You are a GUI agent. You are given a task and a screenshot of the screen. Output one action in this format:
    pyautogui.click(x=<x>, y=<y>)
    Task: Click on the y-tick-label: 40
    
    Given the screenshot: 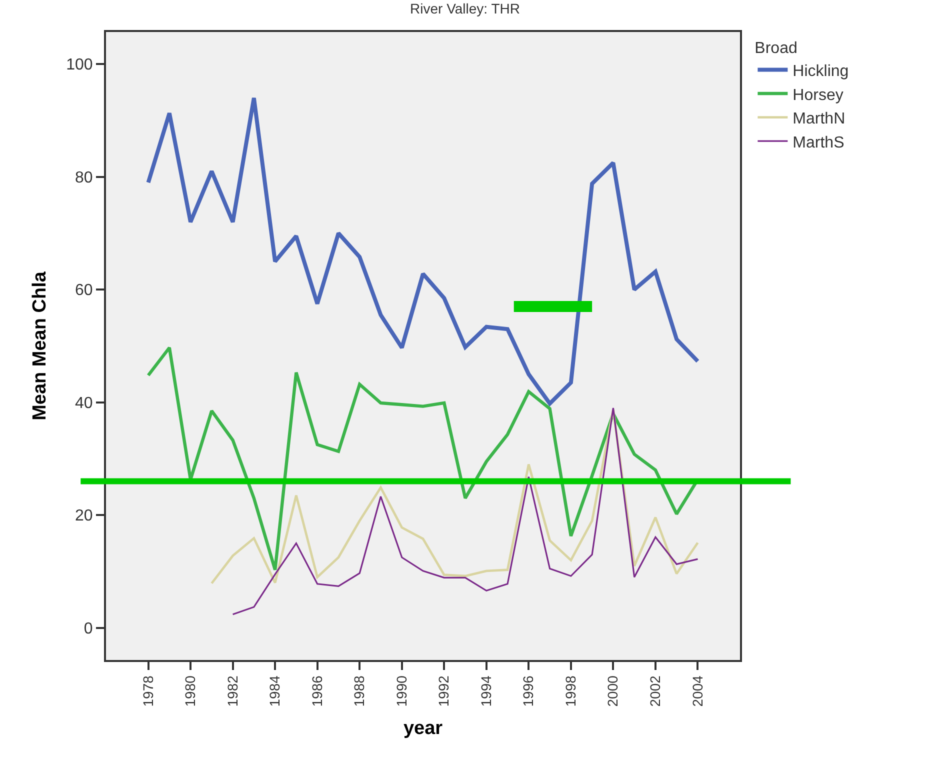 What is the action you would take?
    pyautogui.click(x=84, y=403)
    